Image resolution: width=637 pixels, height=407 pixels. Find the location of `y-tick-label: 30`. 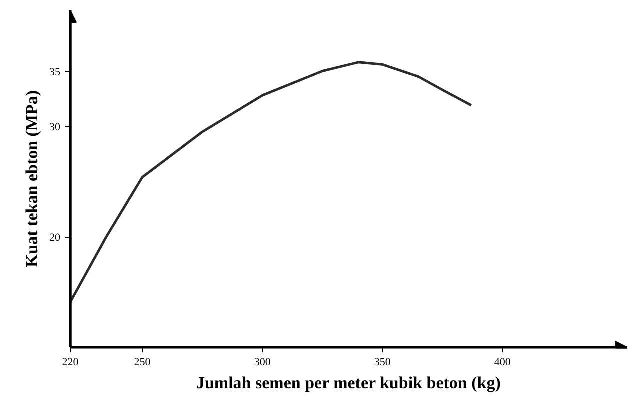

y-tick-label: 30 is located at coordinates (55, 128).